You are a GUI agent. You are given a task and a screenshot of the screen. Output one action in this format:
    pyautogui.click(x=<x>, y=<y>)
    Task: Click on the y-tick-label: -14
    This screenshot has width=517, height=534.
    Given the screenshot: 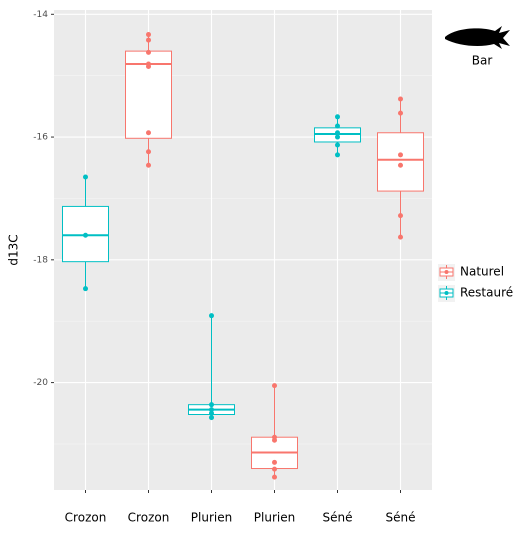 What is the action you would take?
    pyautogui.click(x=40, y=15)
    